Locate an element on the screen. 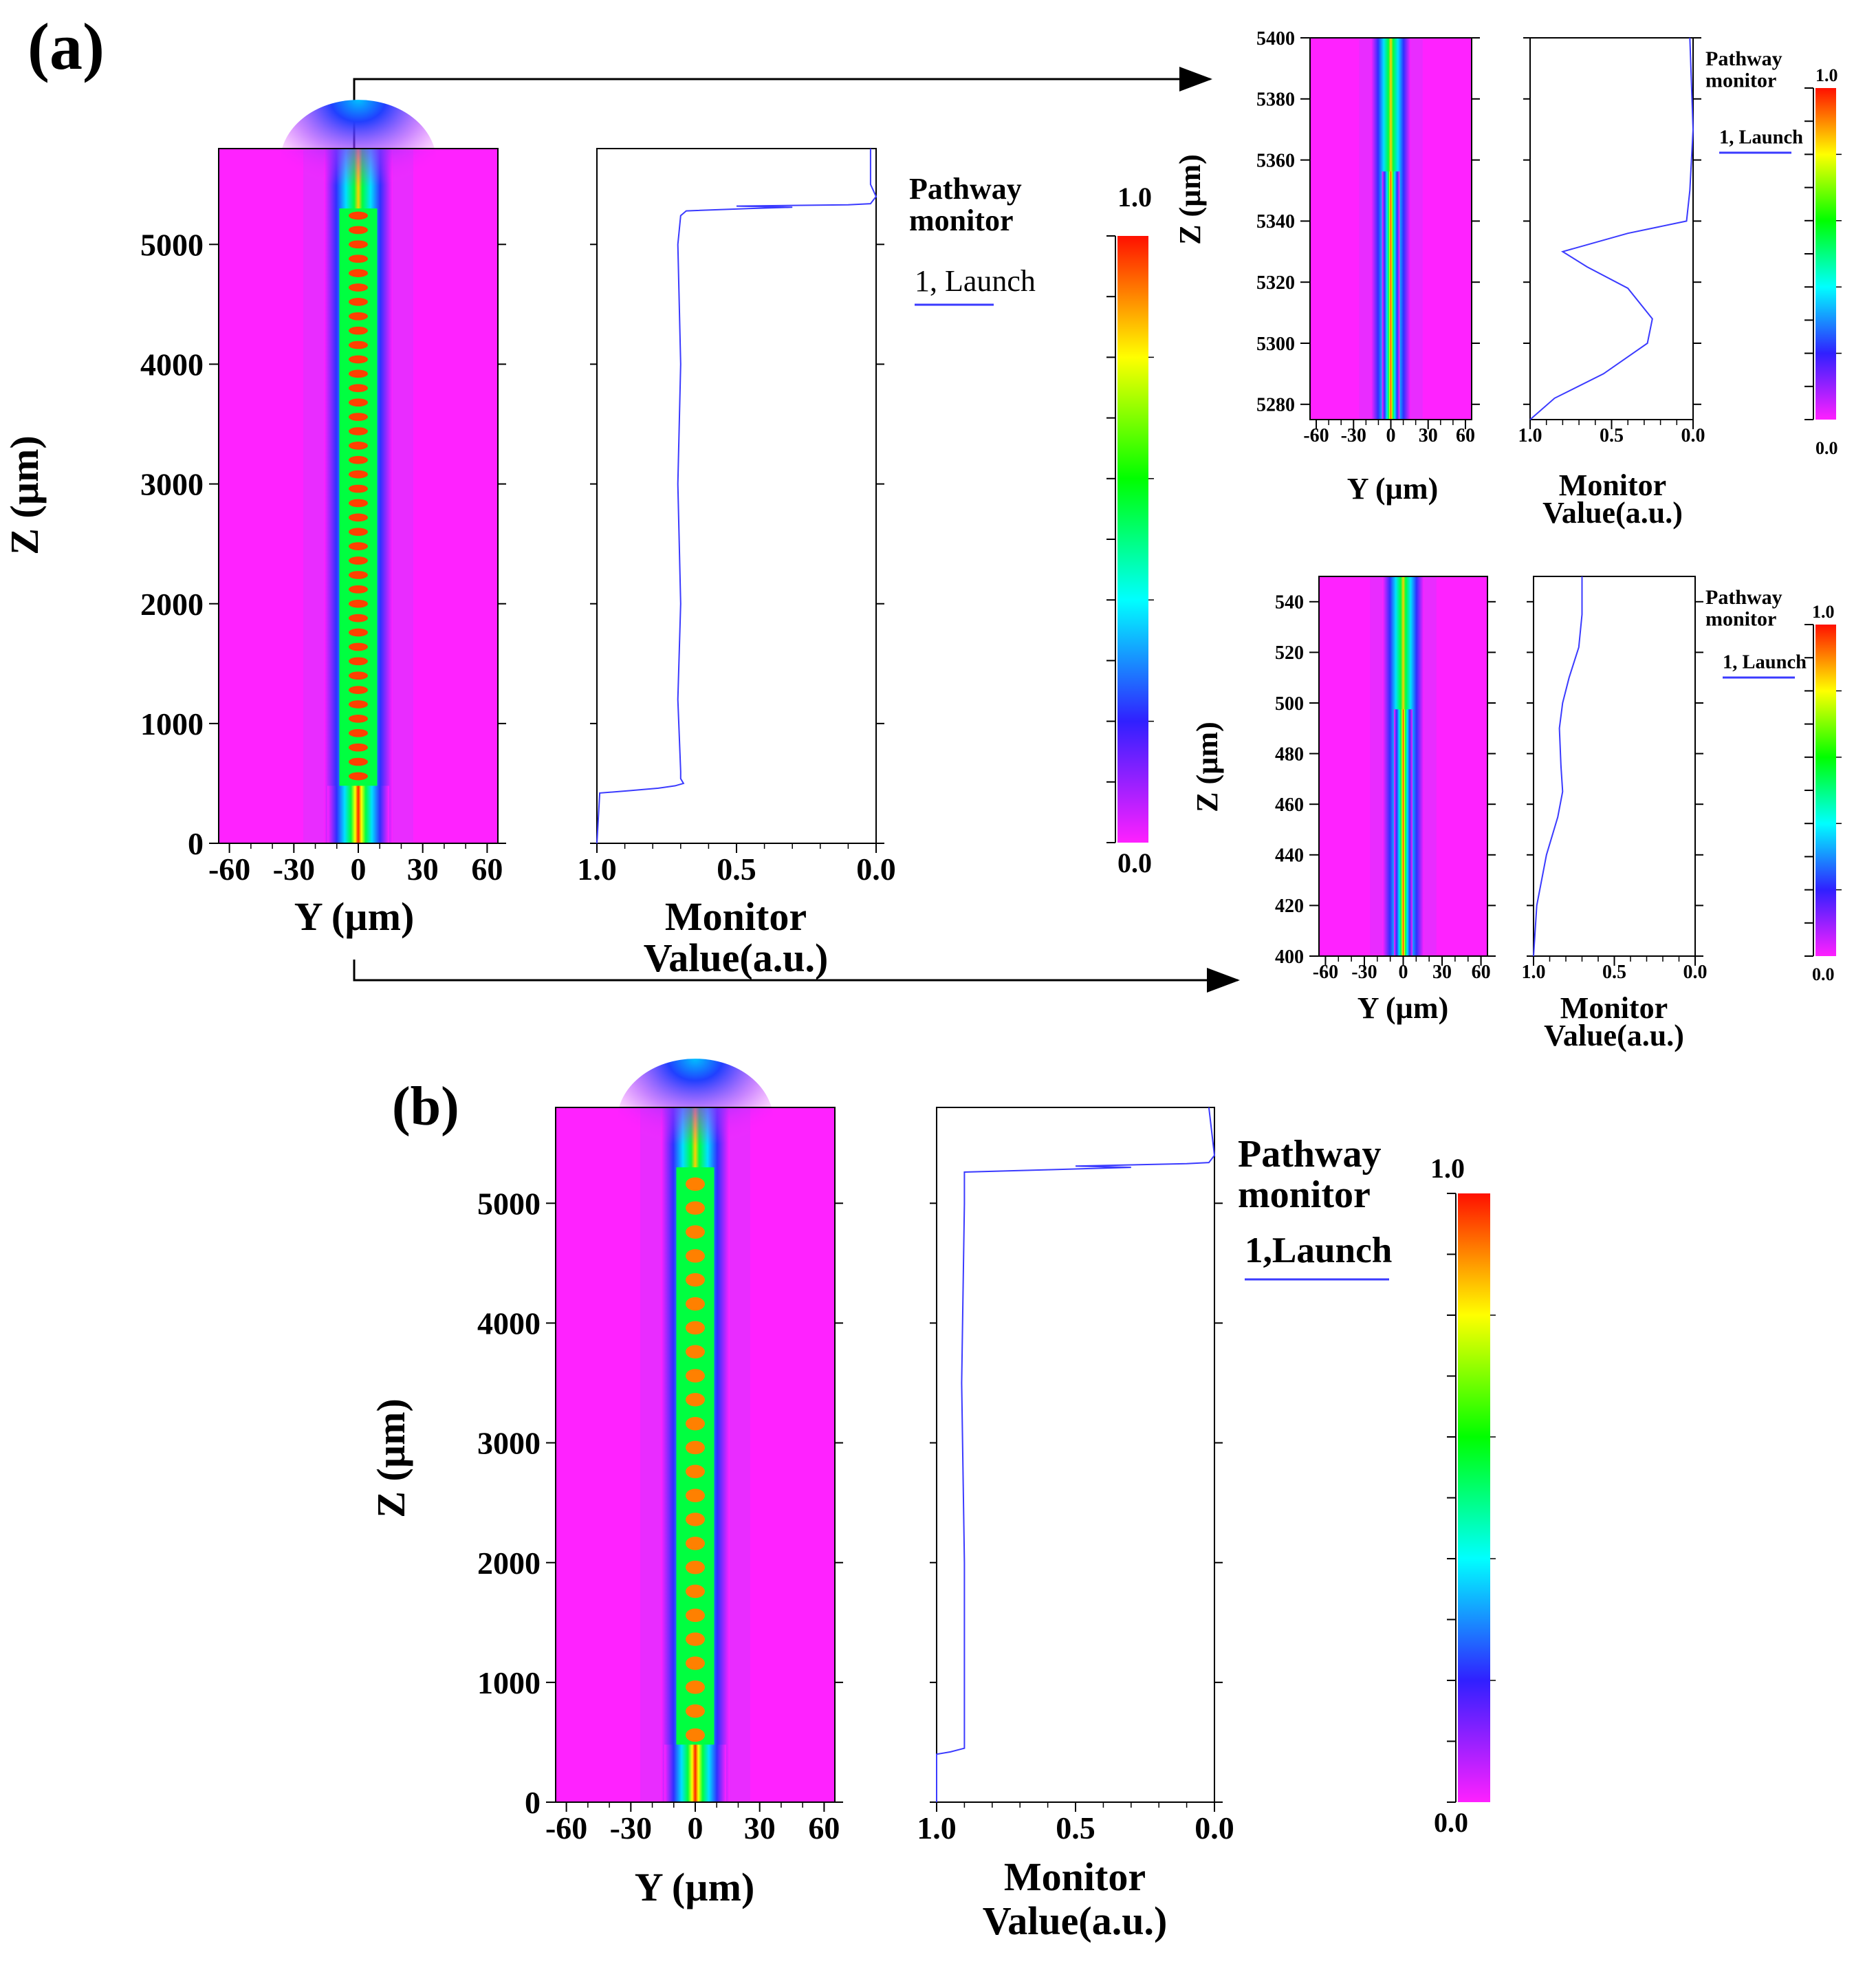 This screenshot has height=1981, width=1876. y-tick-label: 0 is located at coordinates (196, 843).